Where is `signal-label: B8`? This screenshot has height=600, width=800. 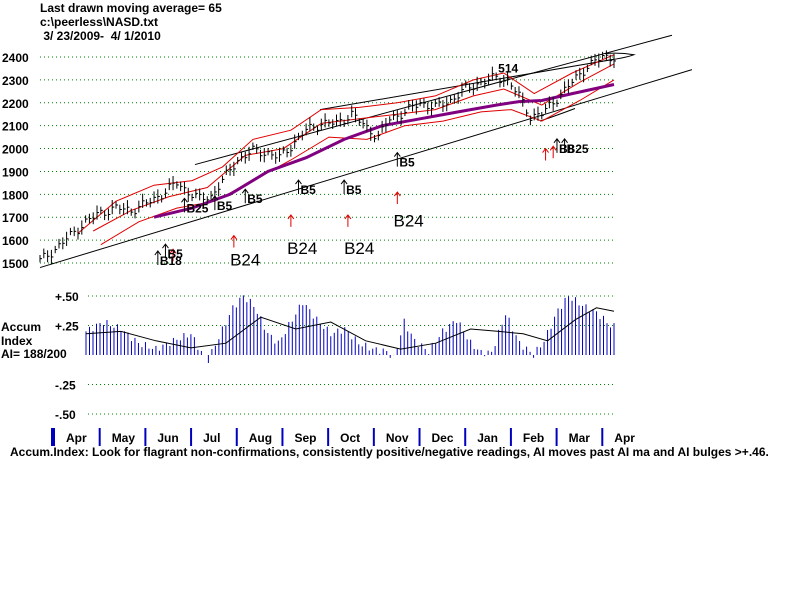
signal-label: B8 is located at coordinates (567, 149).